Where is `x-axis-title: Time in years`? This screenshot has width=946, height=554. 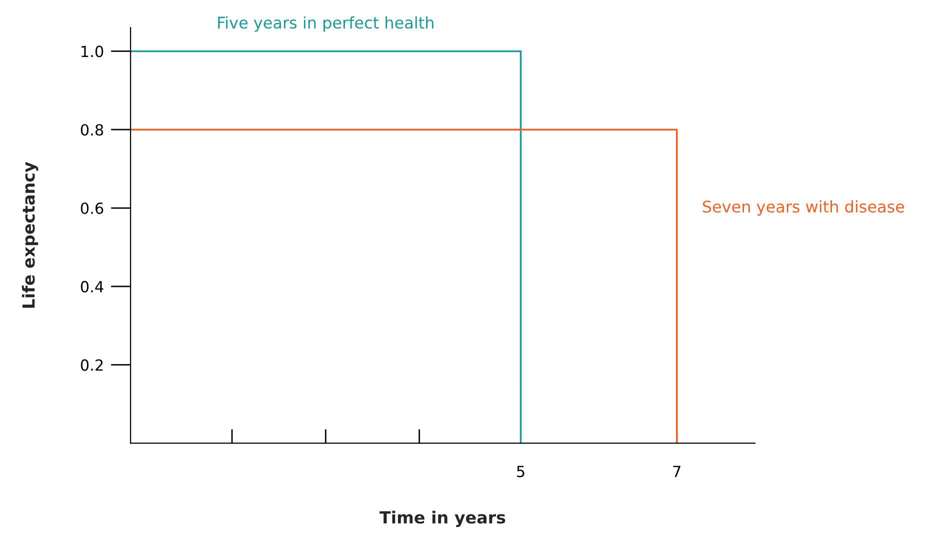 x-axis-title: Time in years is located at coordinates (443, 519).